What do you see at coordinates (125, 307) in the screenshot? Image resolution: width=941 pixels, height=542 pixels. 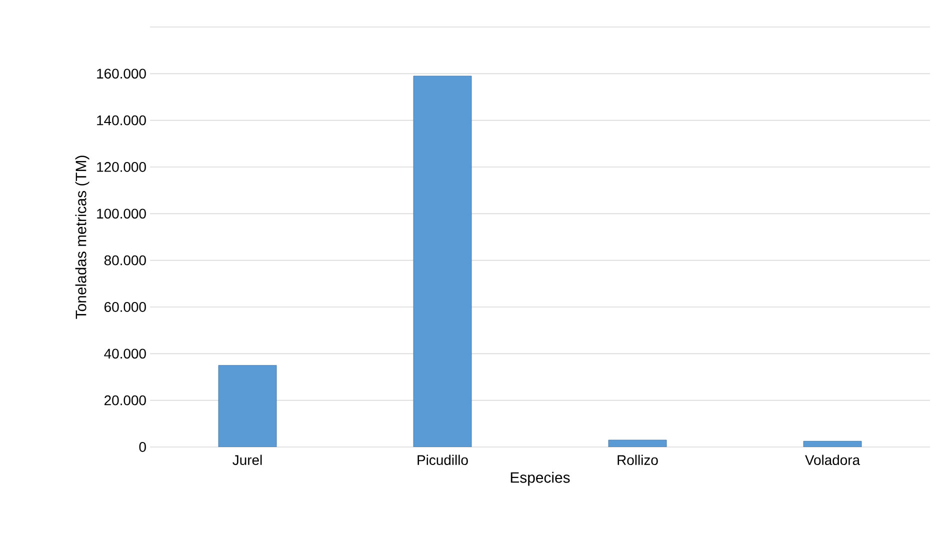 I see `y-tick-label: 60.000` at bounding box center [125, 307].